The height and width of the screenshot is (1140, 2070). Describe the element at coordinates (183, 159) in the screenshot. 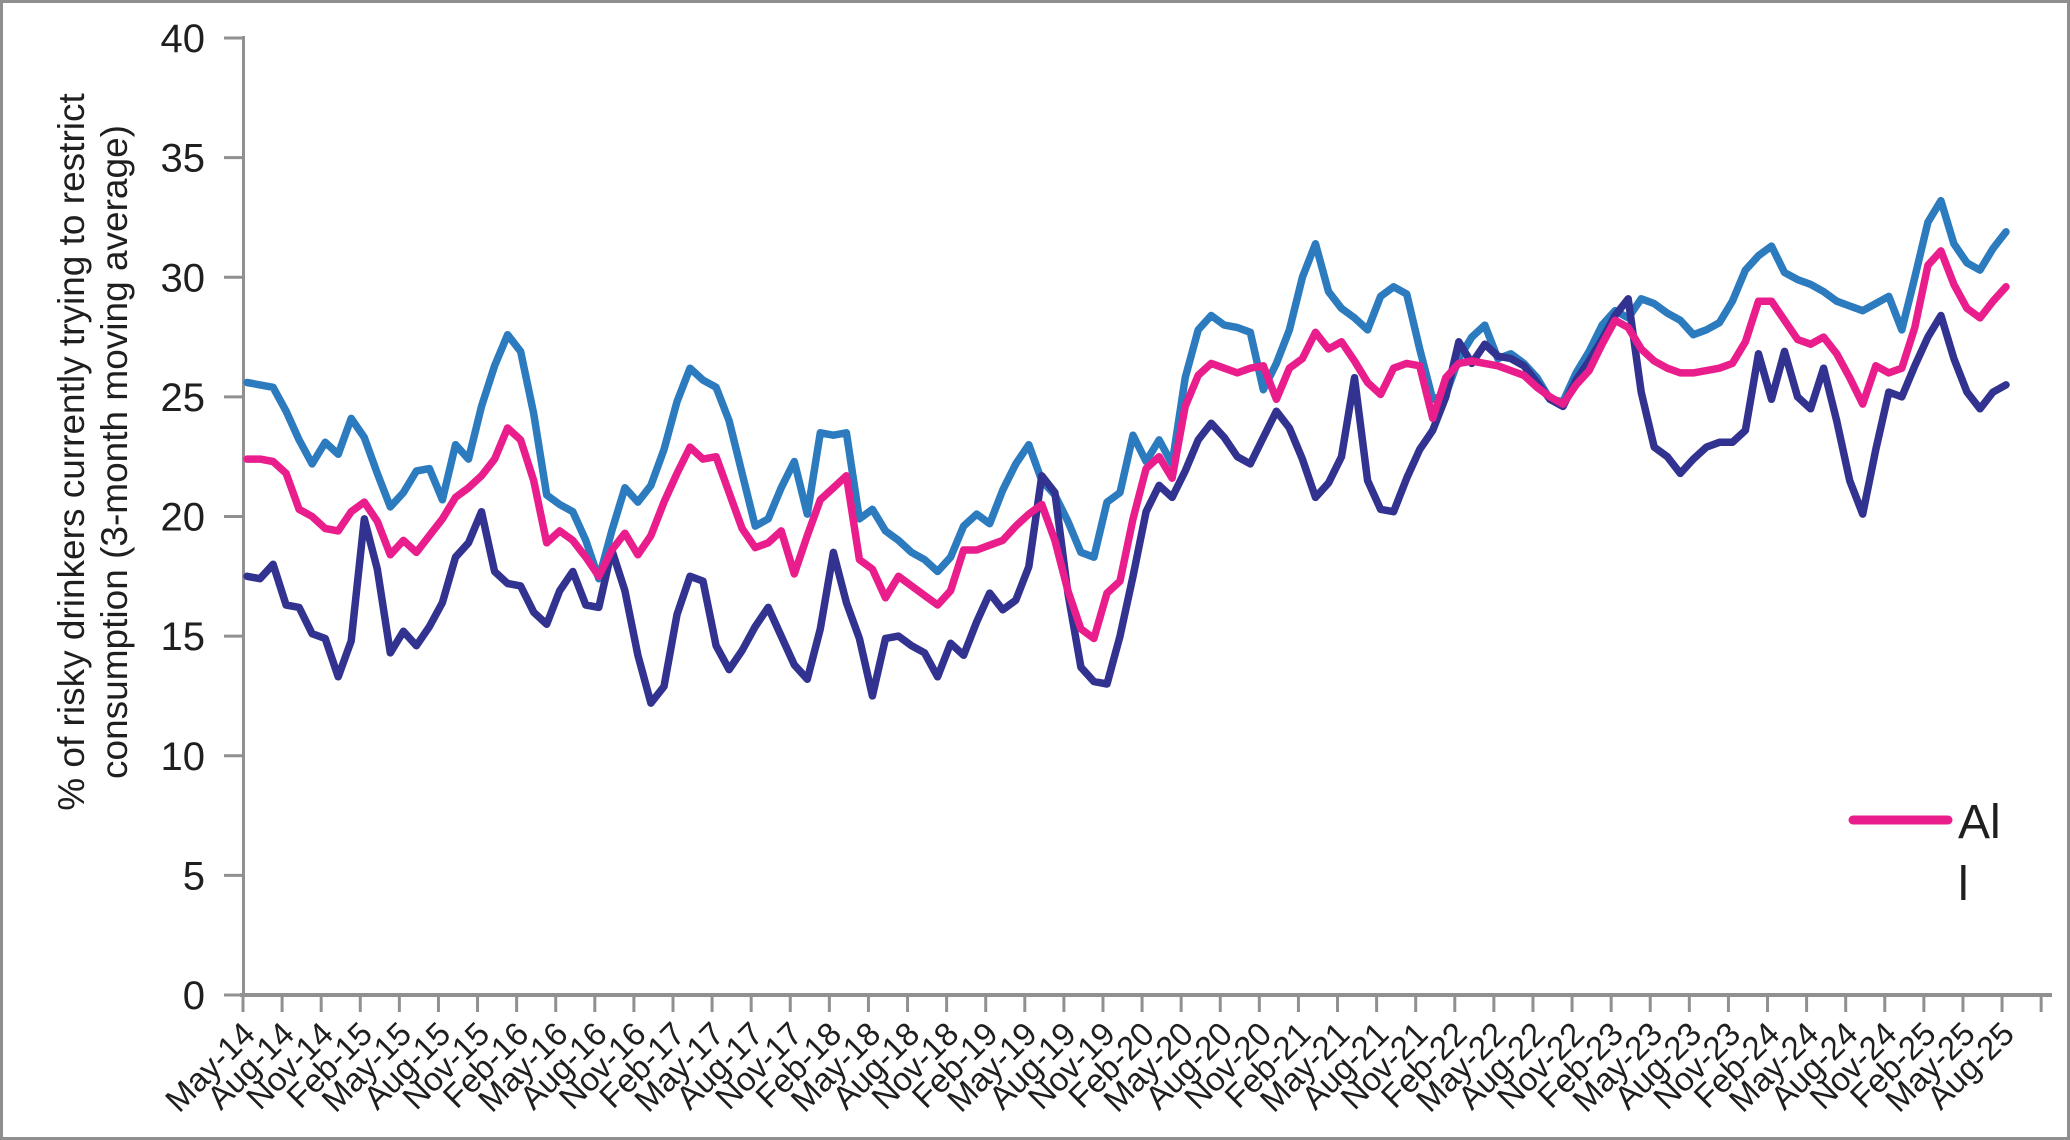

I see `y-tick-label: 35` at that location.